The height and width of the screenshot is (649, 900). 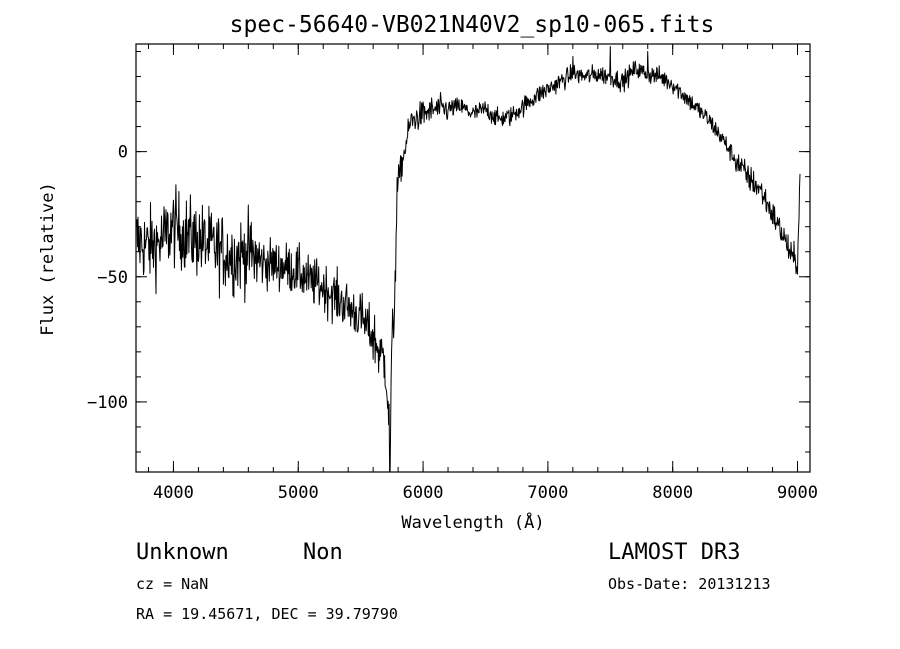 What do you see at coordinates (298, 493) in the screenshot?
I see `x-tick-label: 5000` at bounding box center [298, 493].